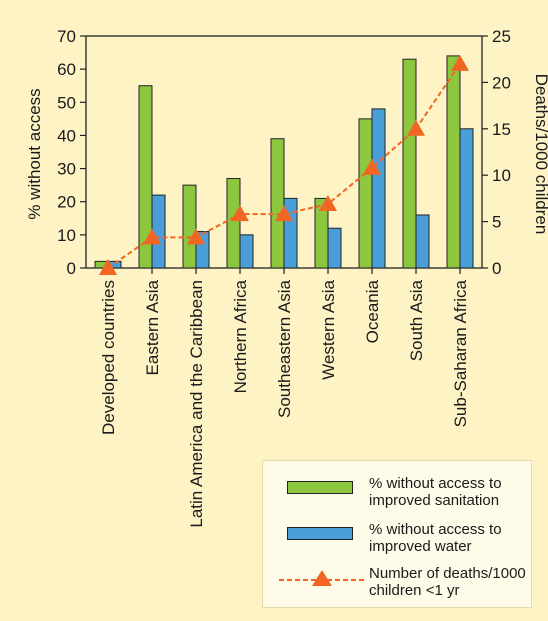  I want to click on y-tick-label-7: 70, so click(66, 36).